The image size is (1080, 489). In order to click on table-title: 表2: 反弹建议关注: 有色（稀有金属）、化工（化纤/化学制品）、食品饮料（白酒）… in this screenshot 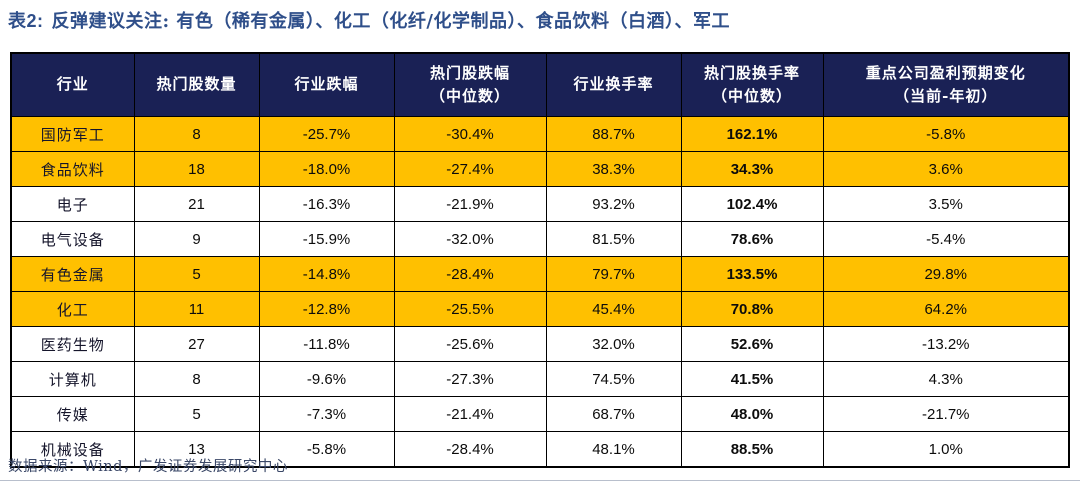, I will do `click(369, 20)`.